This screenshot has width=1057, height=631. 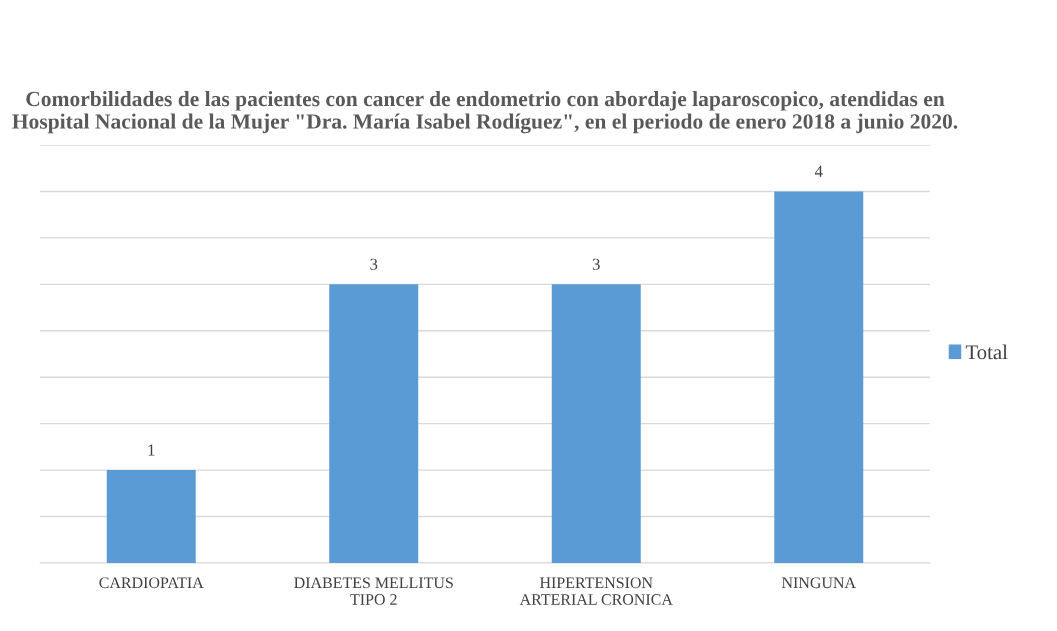 I want to click on x-tick-label: DIABETES MELLITUS TIPO 2, so click(x=373, y=591).